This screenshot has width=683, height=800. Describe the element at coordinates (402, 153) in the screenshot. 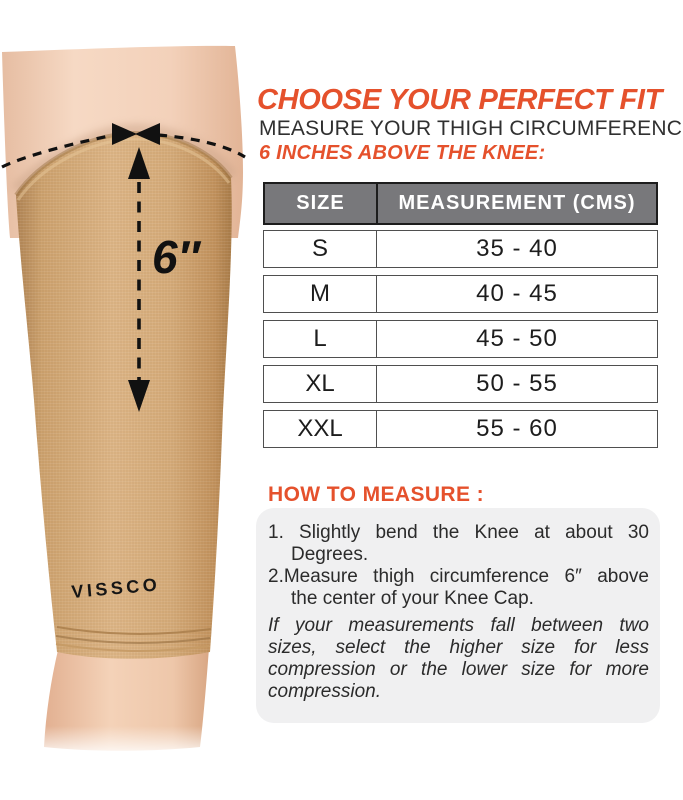

I see `page-subtitle-2: 6 INCHES ABOVE THE KNEE:` at that location.